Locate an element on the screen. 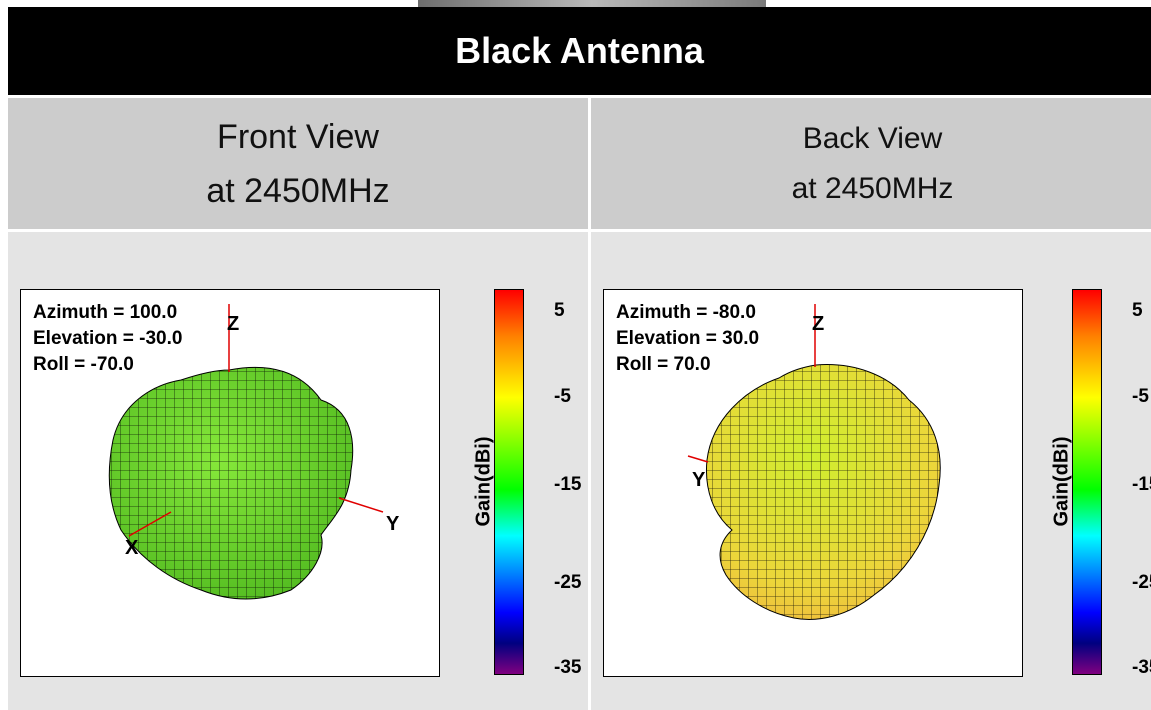 This screenshot has height=710, width=1151. back-view-frequency: at 2450MHz is located at coordinates (872, 188).